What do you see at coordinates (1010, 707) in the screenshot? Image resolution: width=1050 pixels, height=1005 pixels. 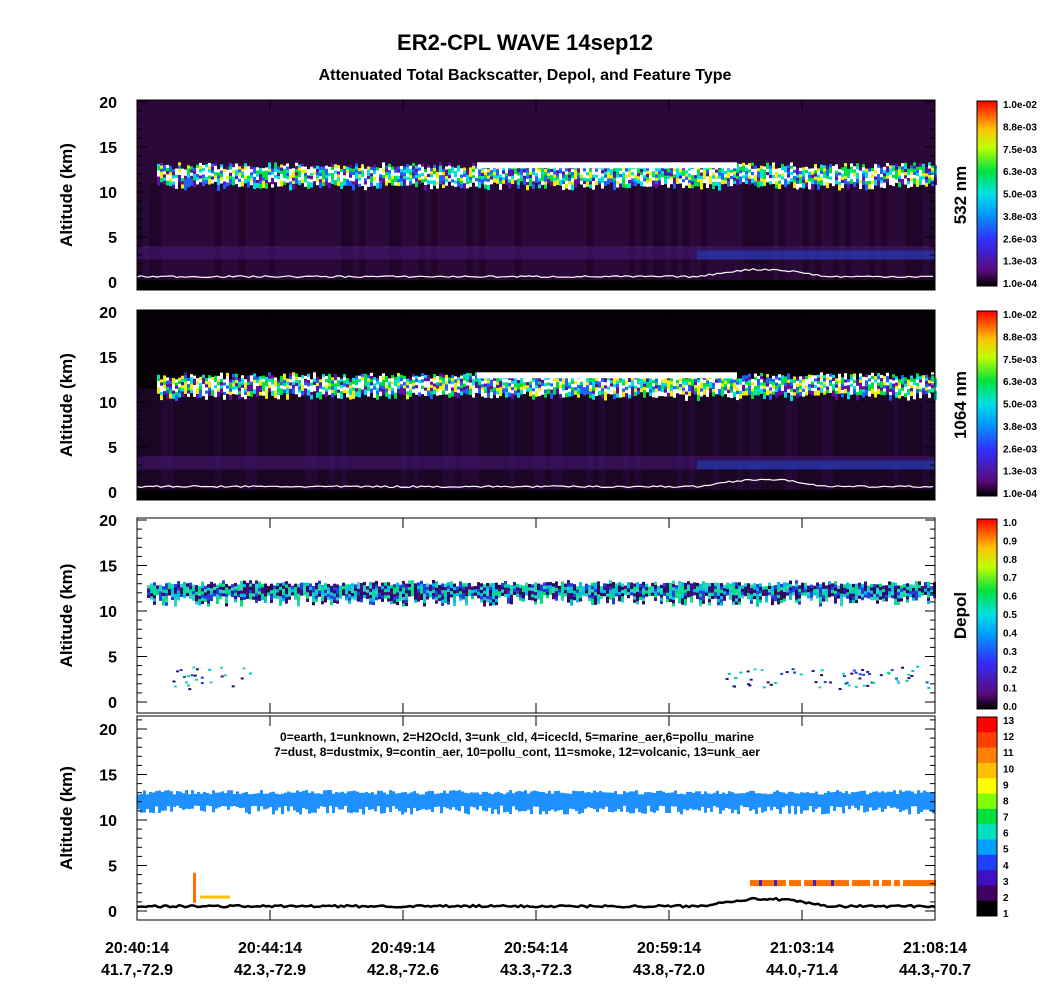 I see `colorbar-tick-label: 0.0` at bounding box center [1010, 707].